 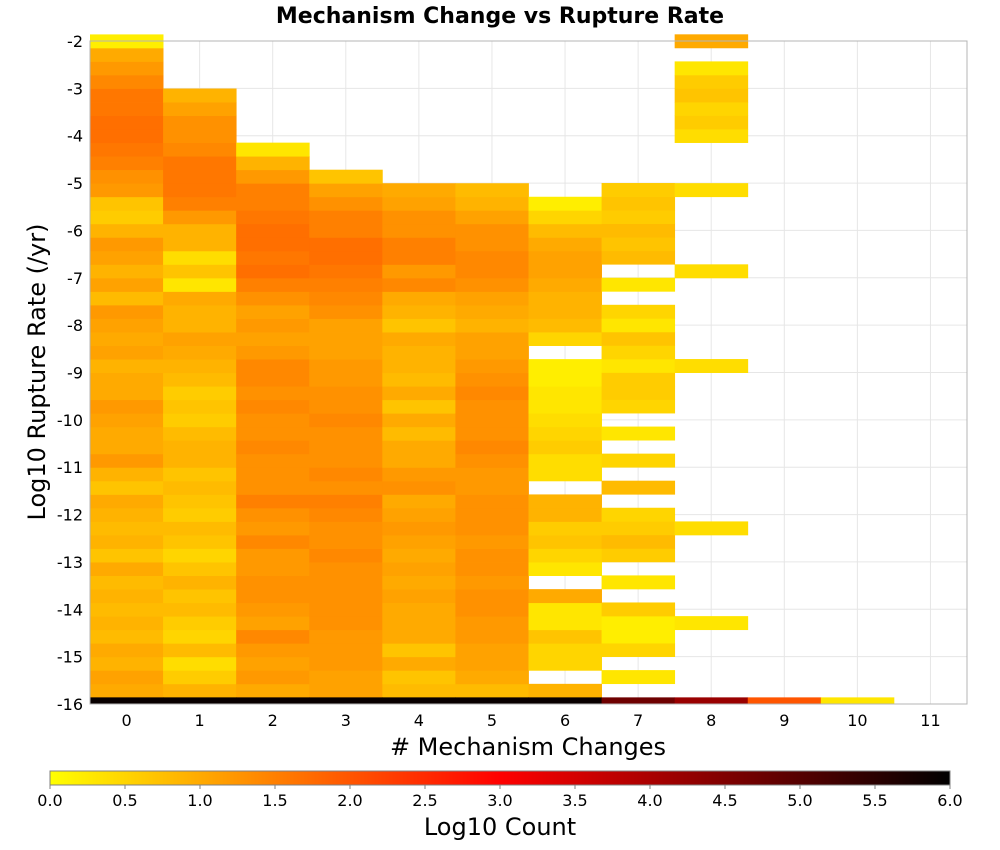 I want to click on chart-title: Mechanism Change vs Rupture Rate, so click(x=500, y=16).